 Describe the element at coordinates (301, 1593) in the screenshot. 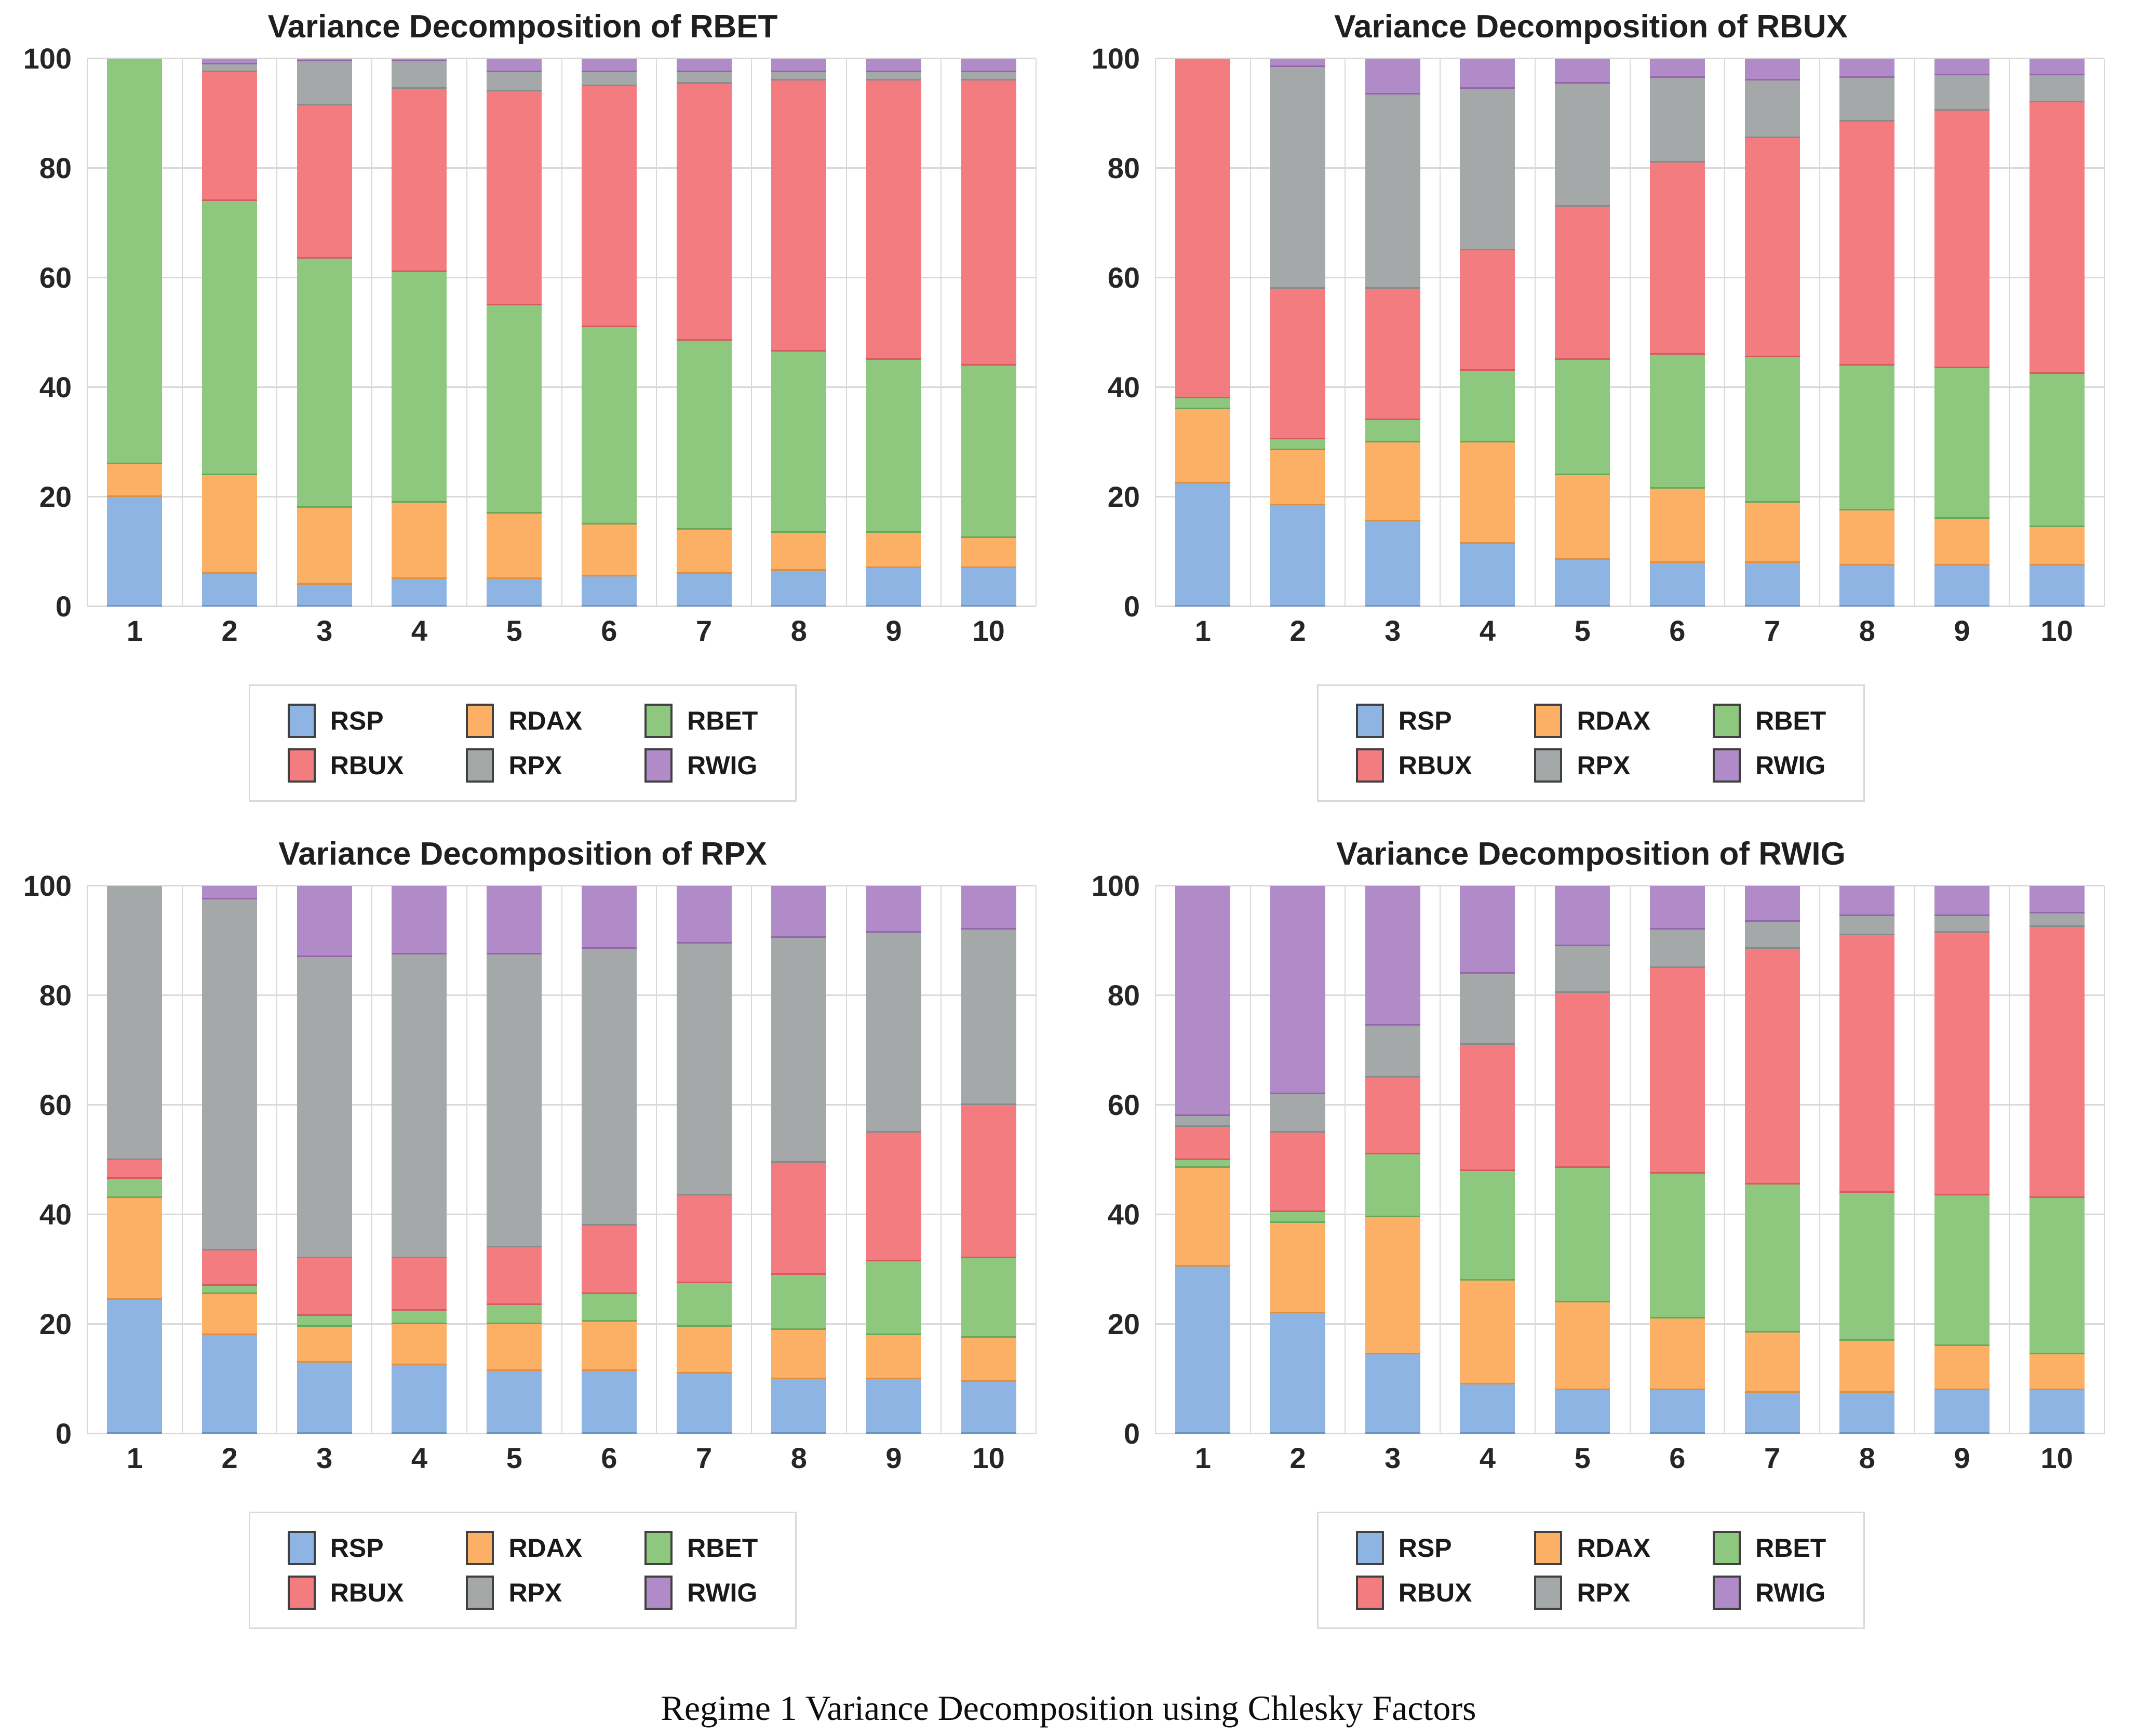

I see `legend-swatch-rbux` at that location.